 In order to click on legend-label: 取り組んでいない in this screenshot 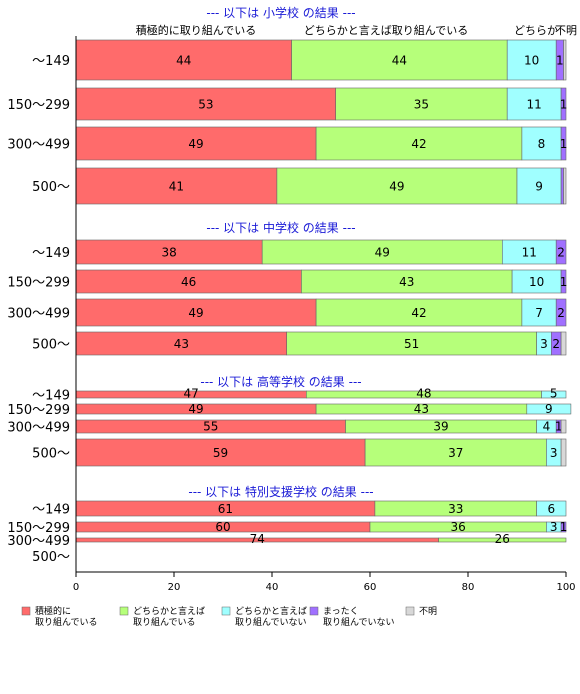, I will do `click(359, 622)`.